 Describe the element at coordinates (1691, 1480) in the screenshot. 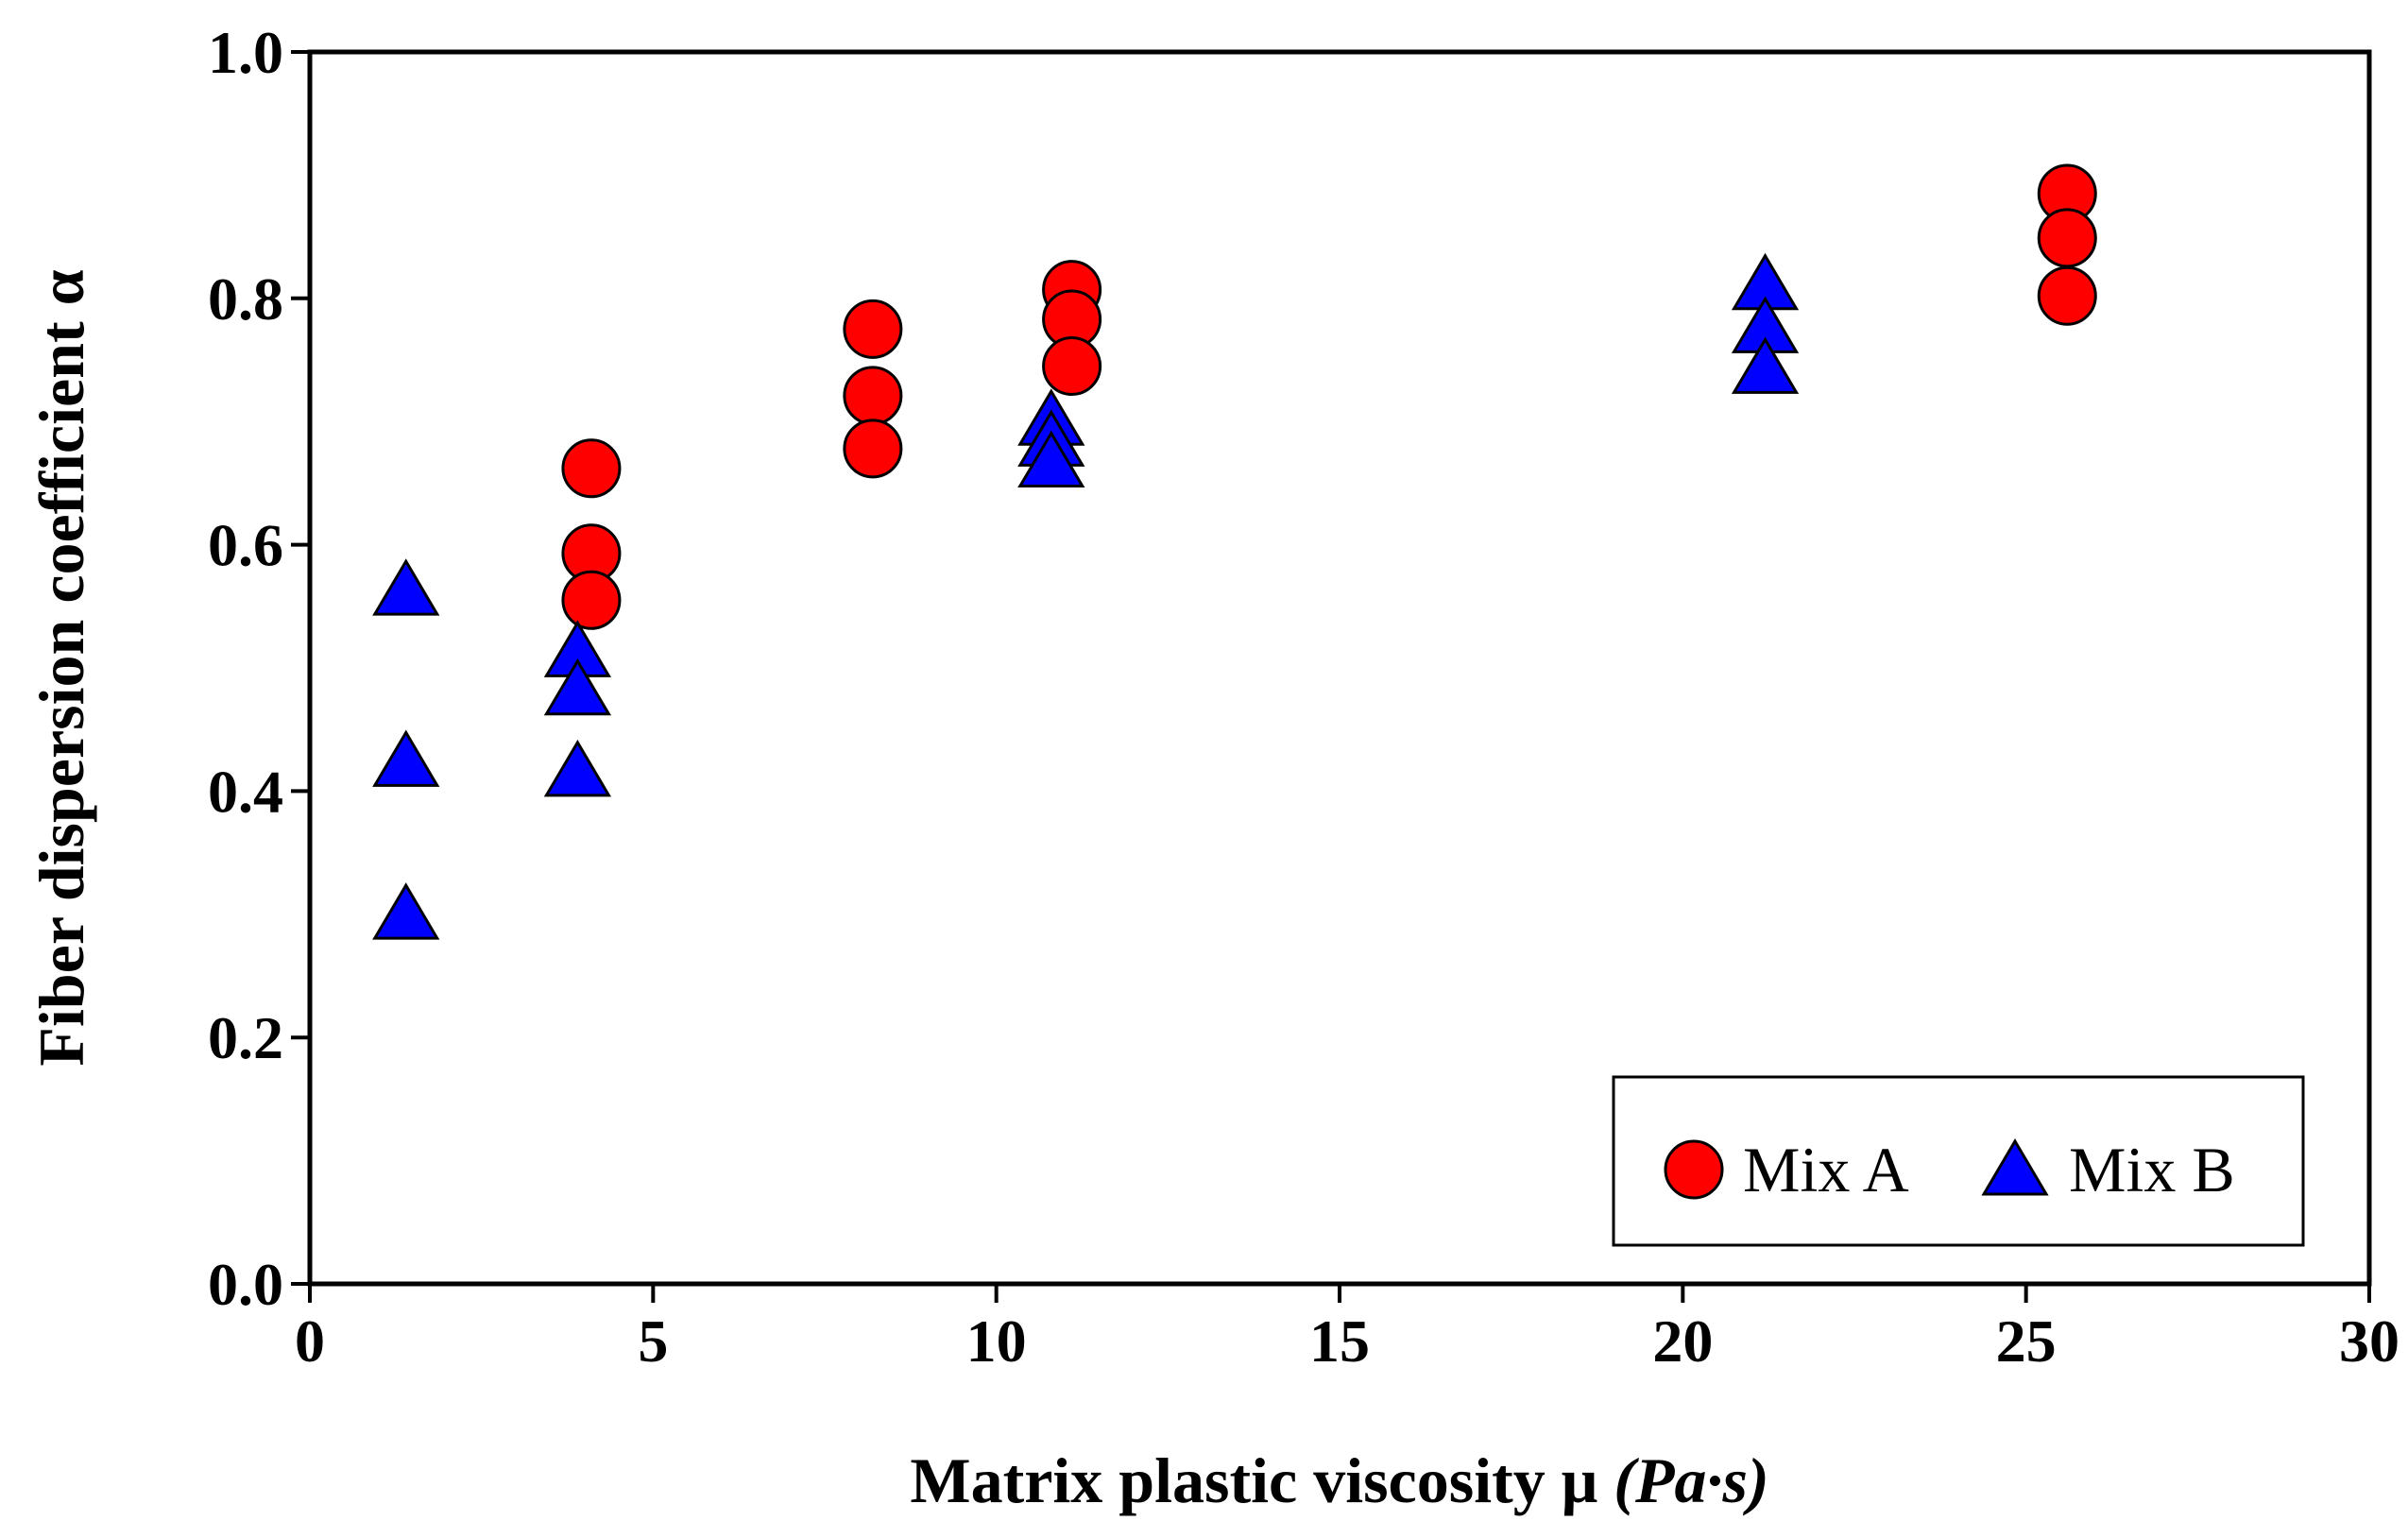

I see `x-axis-title-units: (Pa·s)` at that location.